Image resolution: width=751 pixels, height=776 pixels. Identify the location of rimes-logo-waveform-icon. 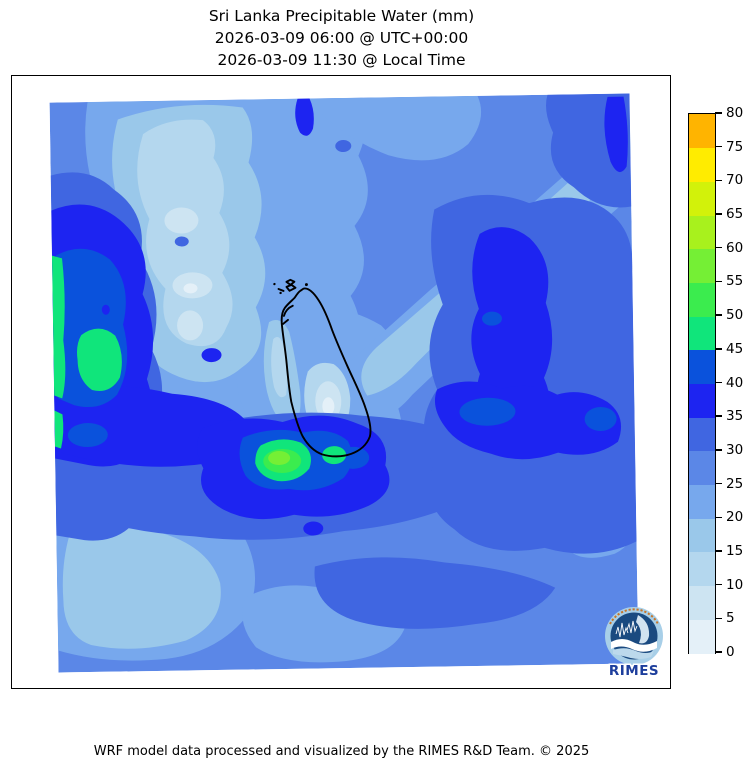
(626, 629).